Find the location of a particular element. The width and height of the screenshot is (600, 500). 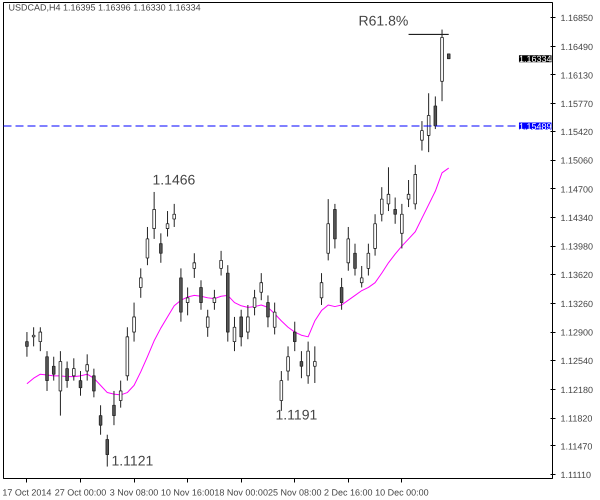

ref-line-label: 1.15489 is located at coordinates (535, 126).